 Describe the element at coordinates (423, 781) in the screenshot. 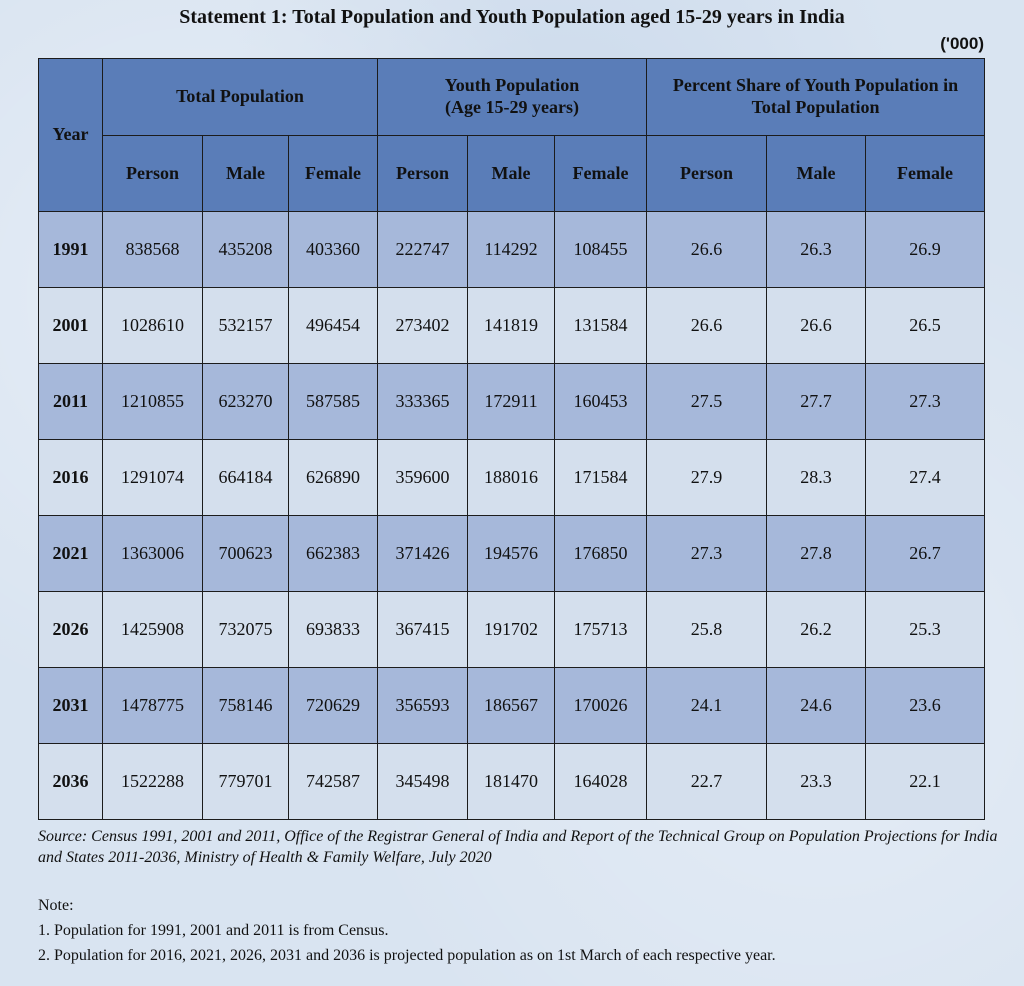

I see `value-cell: 345498` at that location.